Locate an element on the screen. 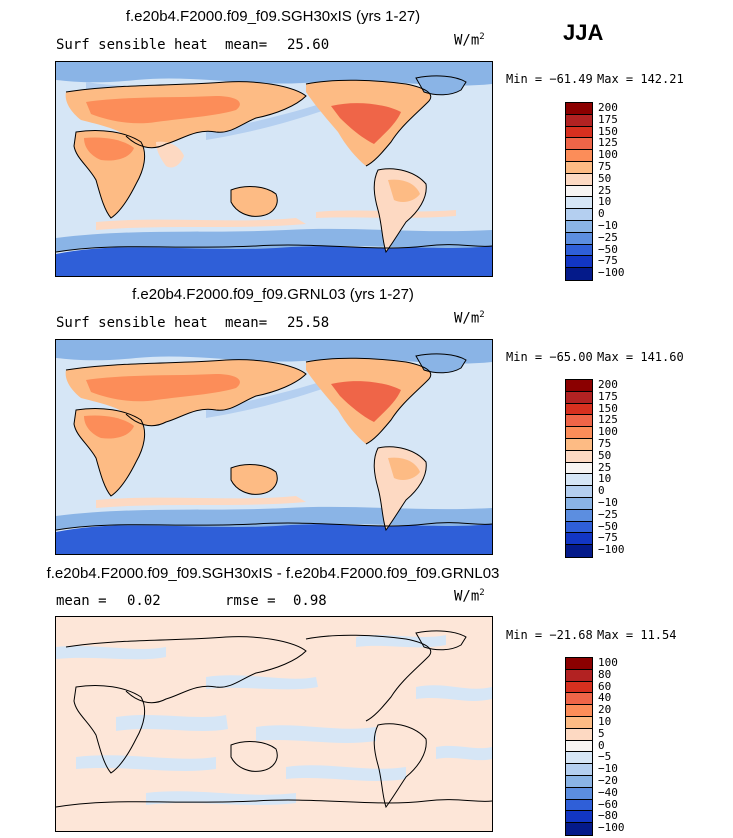 Image resolution: width=733 pixels, height=838 pixels. panel2-title: f.e20b4.F2000.f09_f09.GRNL03 (yrs 1-27) is located at coordinates (273, 294).